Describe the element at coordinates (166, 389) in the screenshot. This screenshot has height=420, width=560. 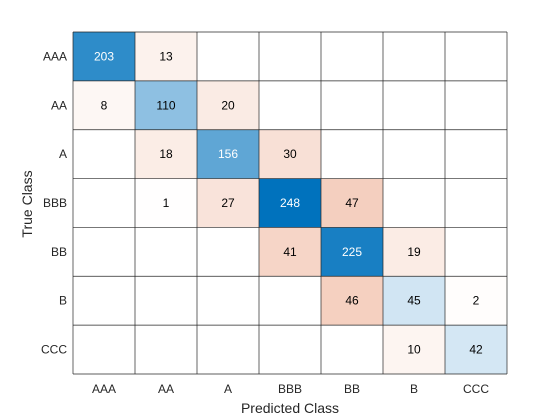
I see `x-tick-label: AA` at that location.